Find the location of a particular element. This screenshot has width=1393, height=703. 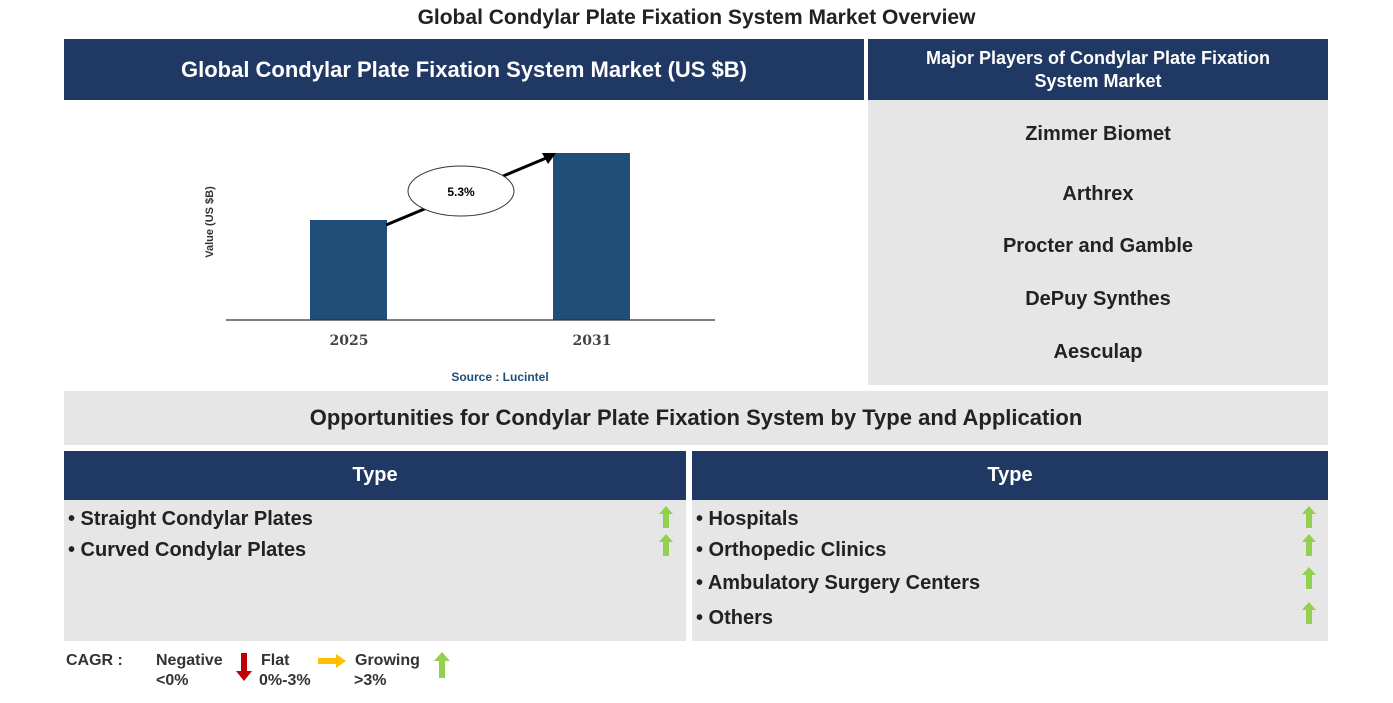

legend-flat: Flat is located at coordinates (275, 660).